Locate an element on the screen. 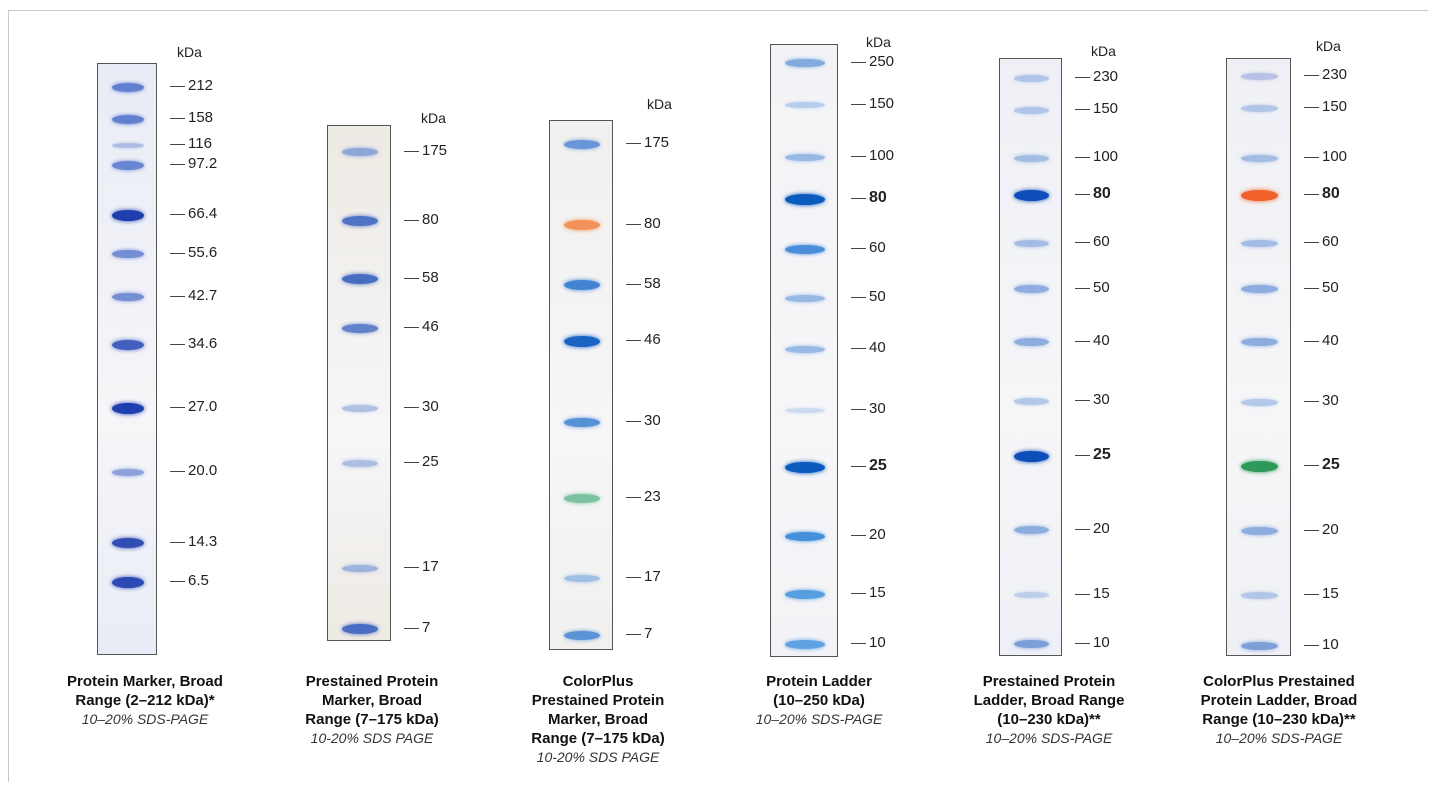 The width and height of the screenshot is (1438, 791). caption-title-line: ColorPlus is located at coordinates (598, 681).